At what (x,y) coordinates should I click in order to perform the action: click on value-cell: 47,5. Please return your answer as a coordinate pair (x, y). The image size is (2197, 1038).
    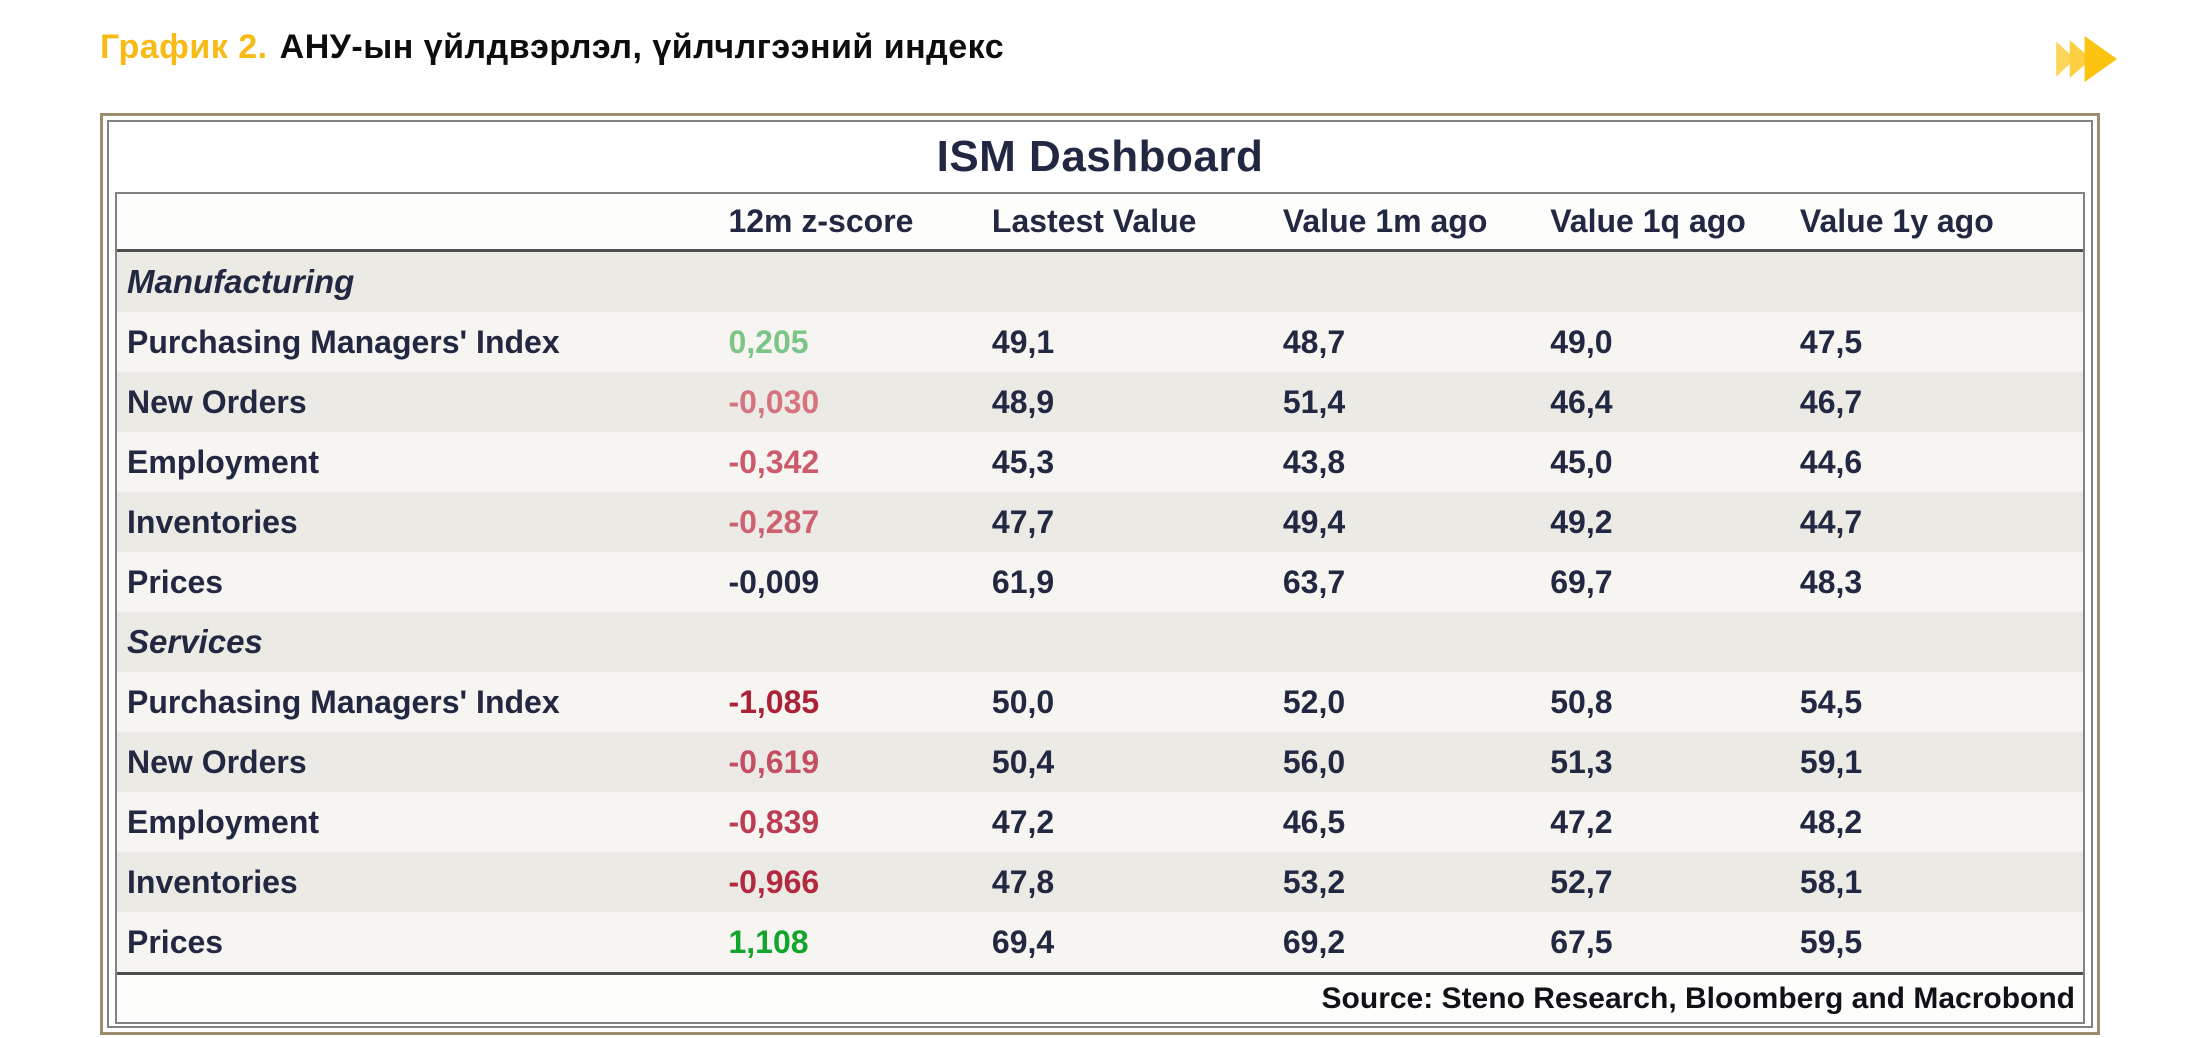
    Looking at the image, I should click on (1831, 341).